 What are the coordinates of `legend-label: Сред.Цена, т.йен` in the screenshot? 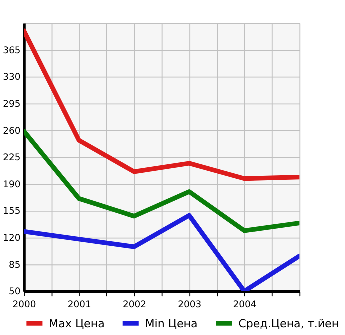 It's located at (289, 323).